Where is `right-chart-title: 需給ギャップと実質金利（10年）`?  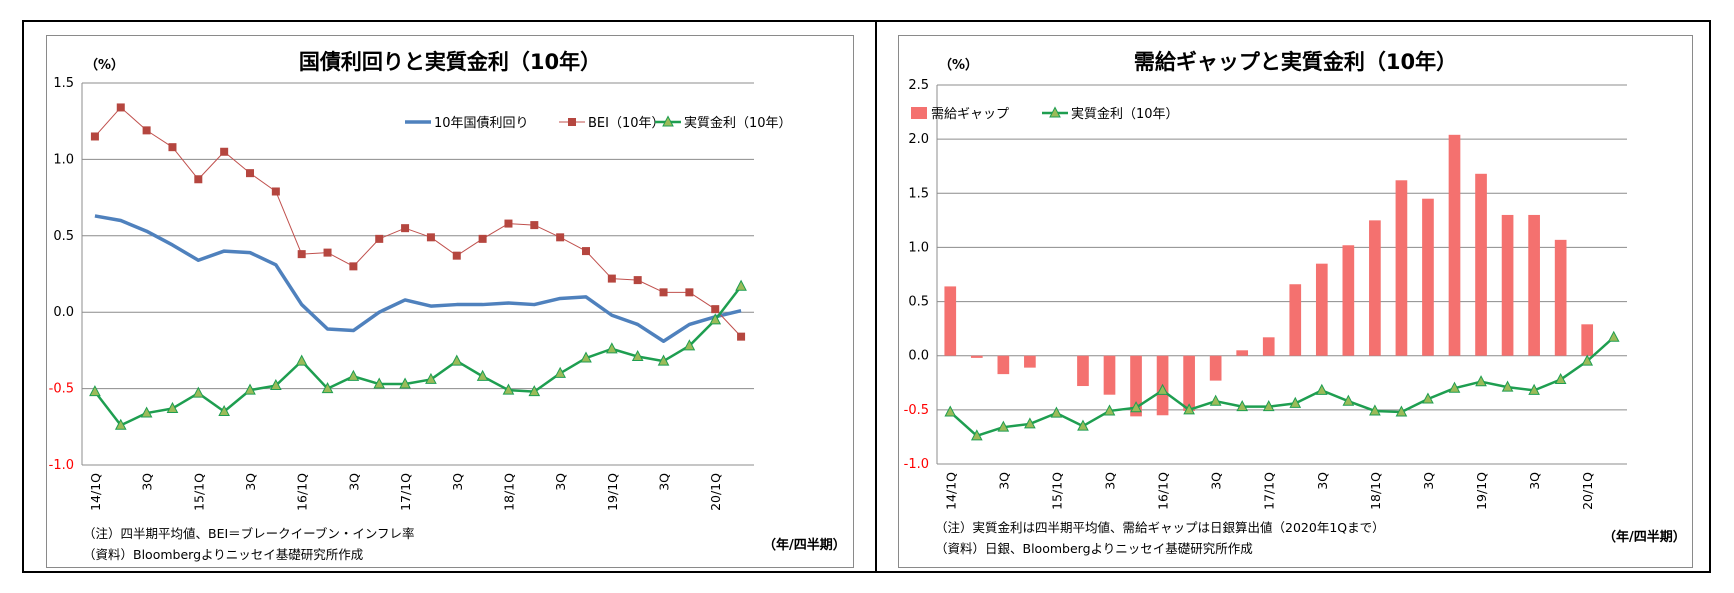
right-chart-title: 需給ギャップと実質金利（10年） is located at coordinates (1295, 62).